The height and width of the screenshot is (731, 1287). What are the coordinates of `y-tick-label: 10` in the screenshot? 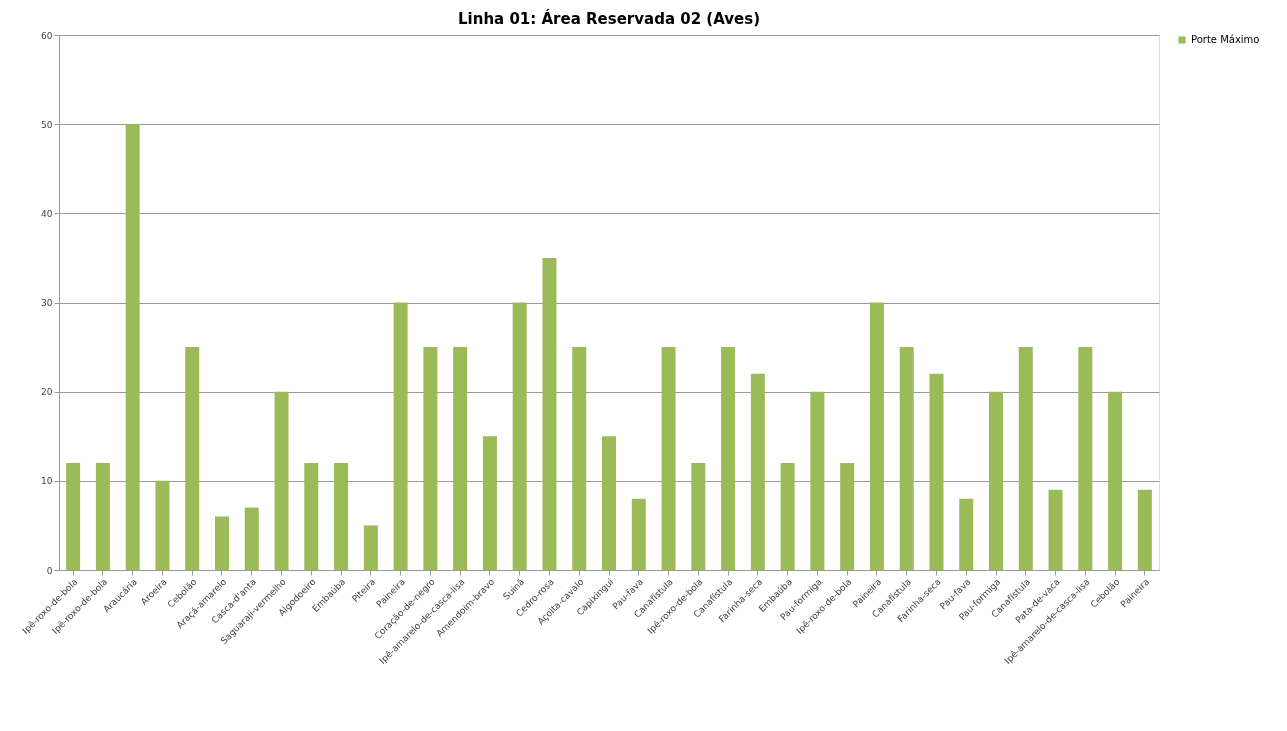 It's located at (47, 481).